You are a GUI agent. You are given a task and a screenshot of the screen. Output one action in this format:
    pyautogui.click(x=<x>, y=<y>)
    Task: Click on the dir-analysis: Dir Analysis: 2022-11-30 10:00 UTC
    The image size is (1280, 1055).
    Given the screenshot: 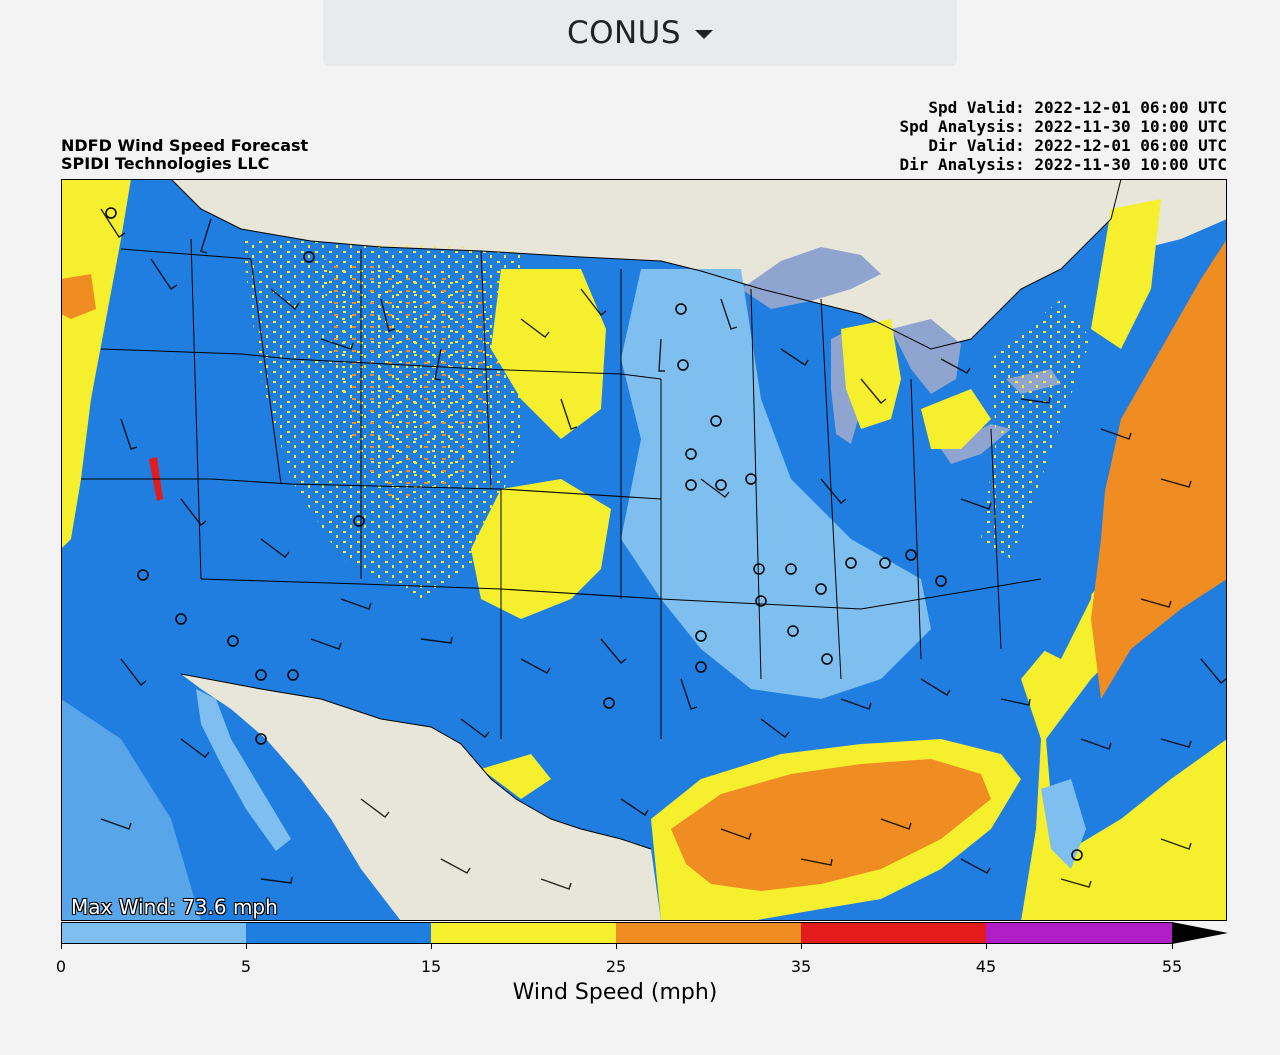 What is the action you would take?
    pyautogui.click(x=1063, y=164)
    